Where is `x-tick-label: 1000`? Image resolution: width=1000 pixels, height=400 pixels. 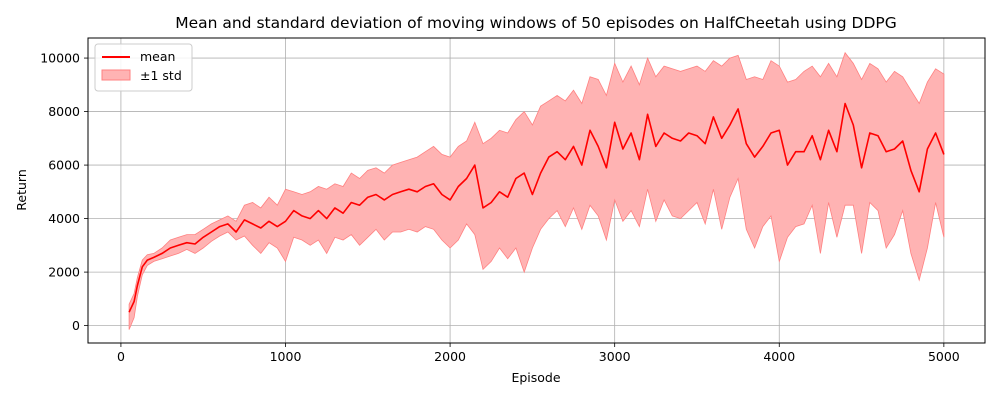
x-tick-label: 1000 is located at coordinates (286, 356).